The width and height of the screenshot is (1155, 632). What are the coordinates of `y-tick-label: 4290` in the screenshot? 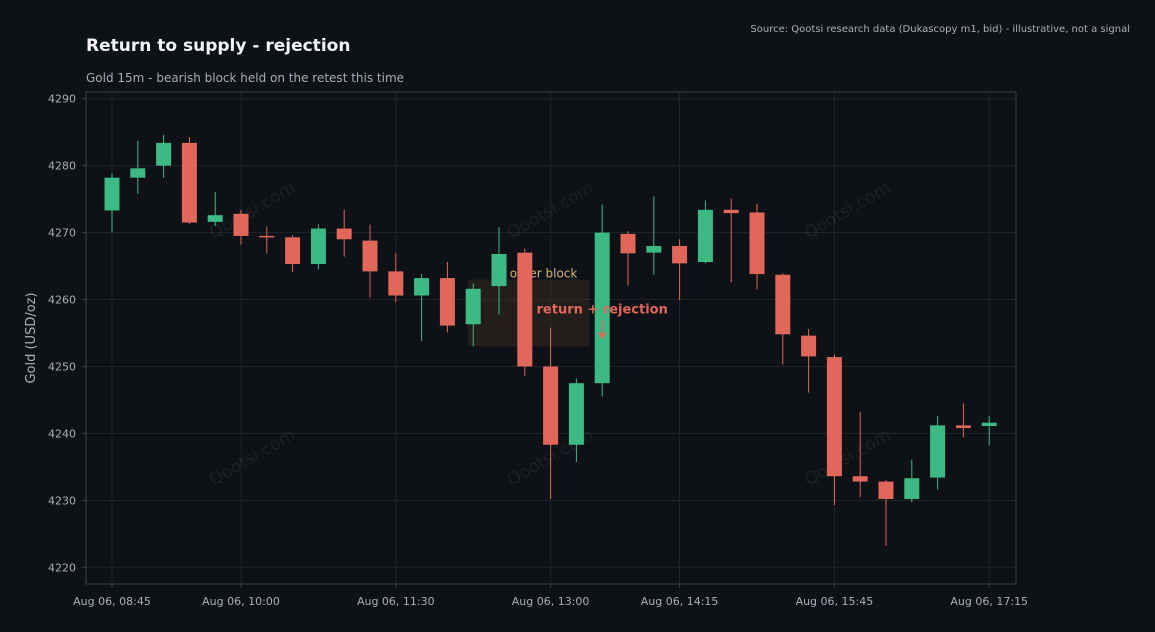 It's located at (62, 99).